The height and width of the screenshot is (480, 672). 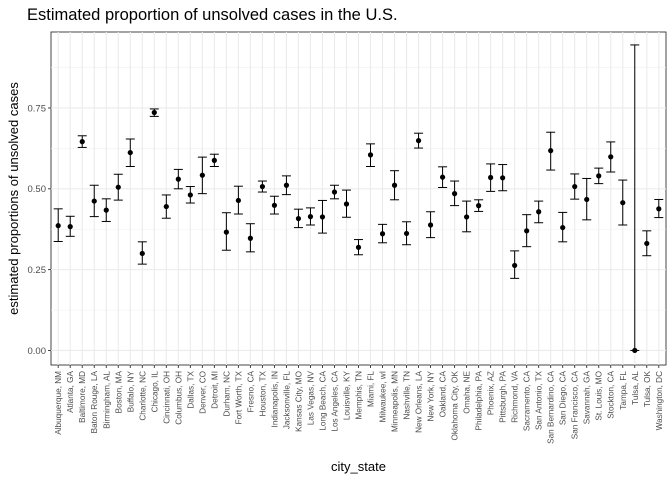 I want to click on x-tick-label: Denver, CO, so click(x=202, y=392).